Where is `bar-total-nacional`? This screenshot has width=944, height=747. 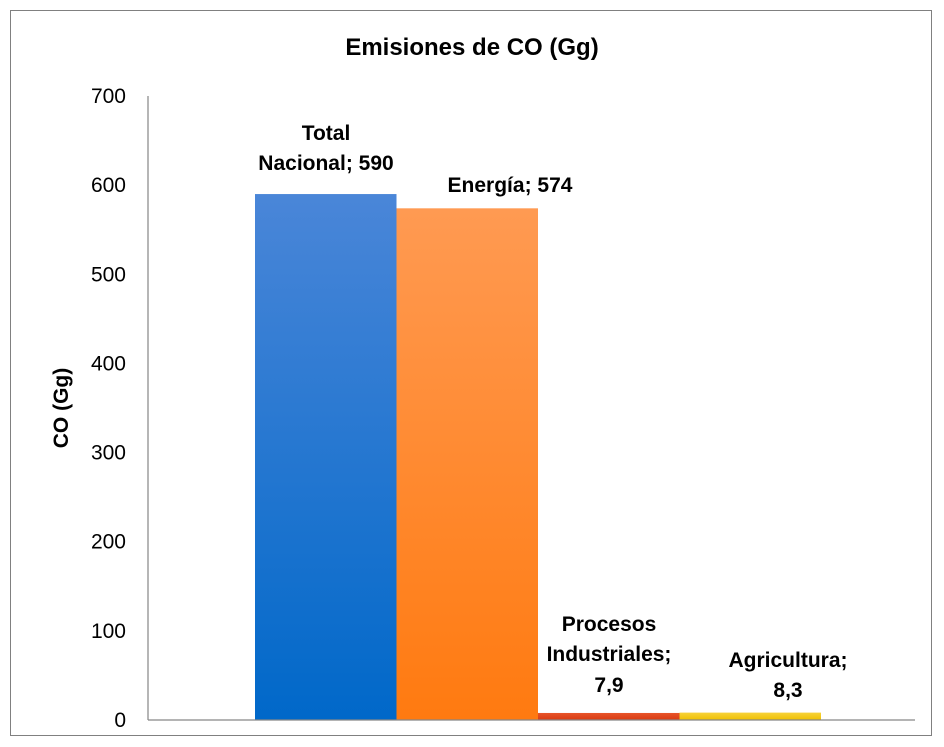
bar-total-nacional is located at coordinates (326, 457).